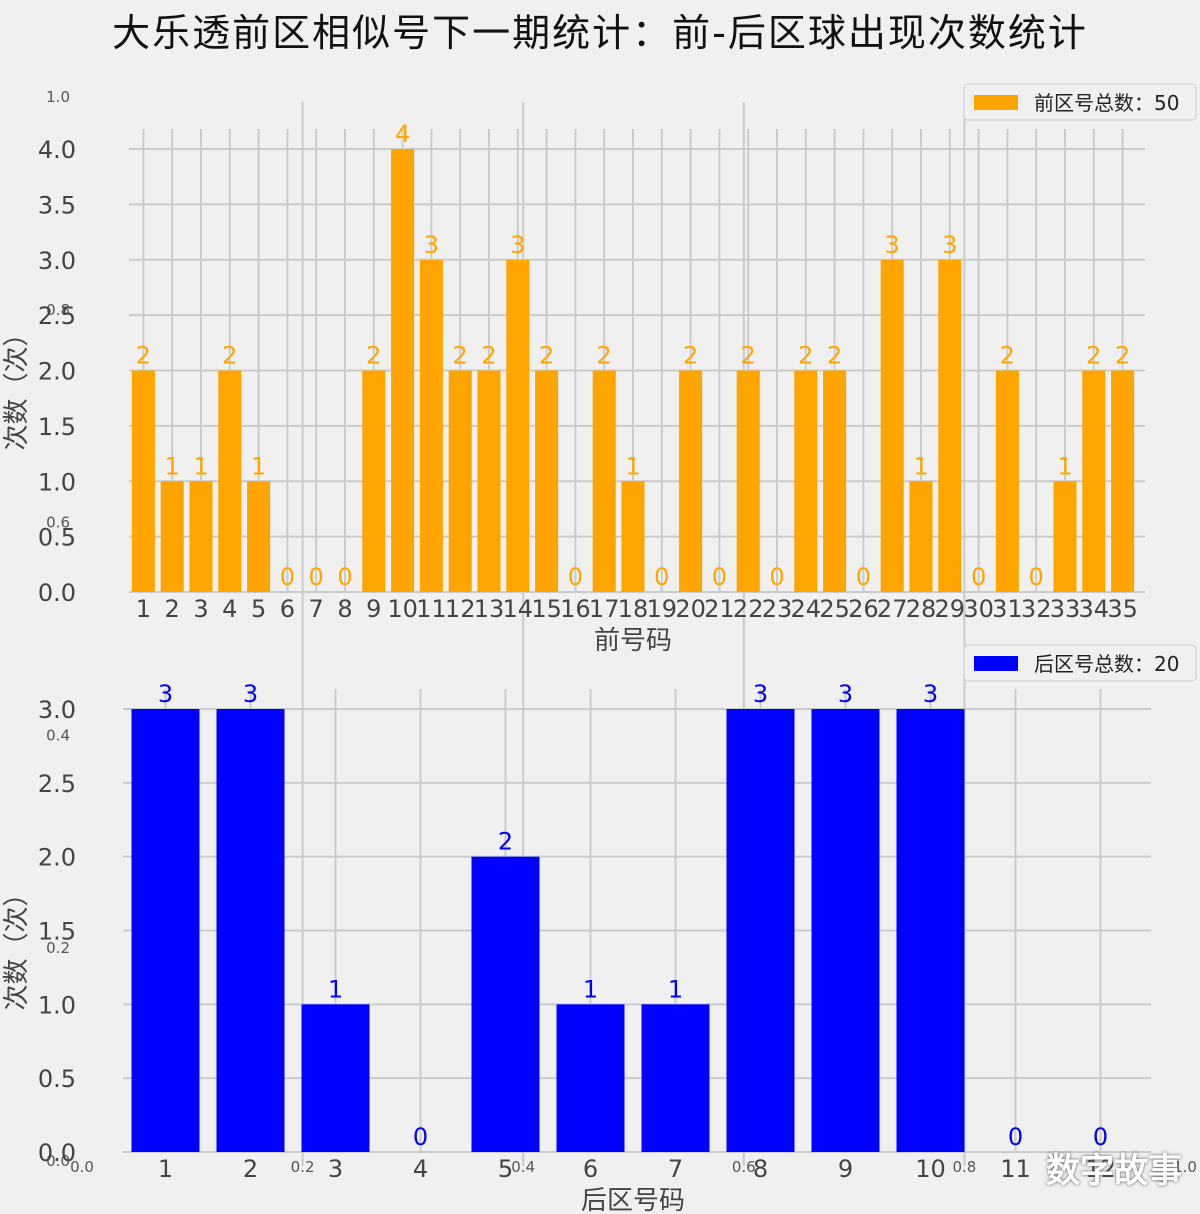 This screenshot has width=1200, height=1214. What do you see at coordinates (58, 948) in the screenshot?
I see `ghost-y-tick-label: 0.2` at bounding box center [58, 948].